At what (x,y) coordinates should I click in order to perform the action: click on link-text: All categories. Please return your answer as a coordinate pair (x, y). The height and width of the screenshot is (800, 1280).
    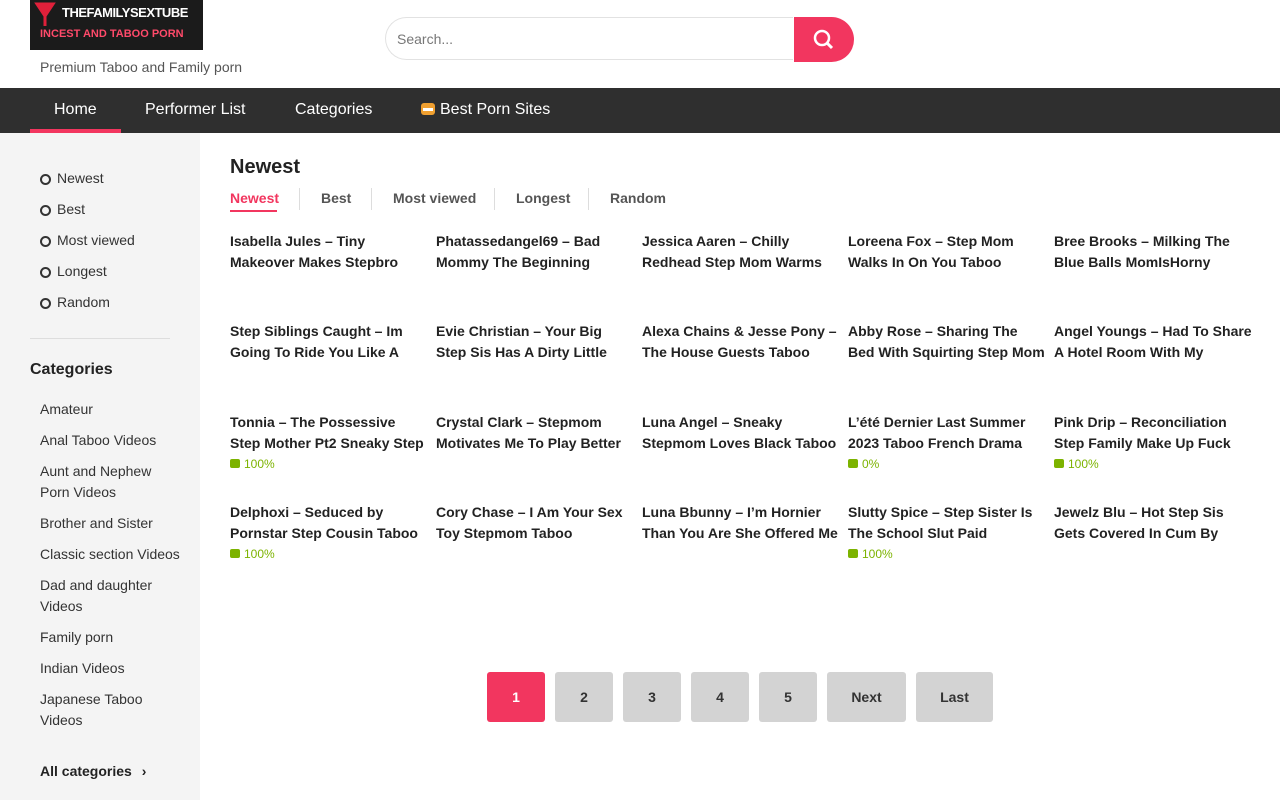
    Looking at the image, I should click on (86, 771).